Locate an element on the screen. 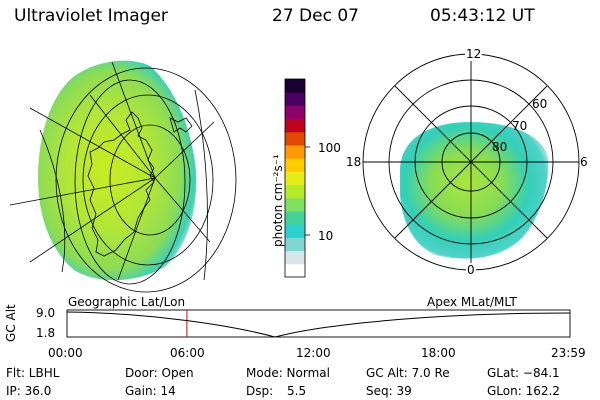 The height and width of the screenshot is (400, 600). door-info: Door: Open is located at coordinates (159, 373).